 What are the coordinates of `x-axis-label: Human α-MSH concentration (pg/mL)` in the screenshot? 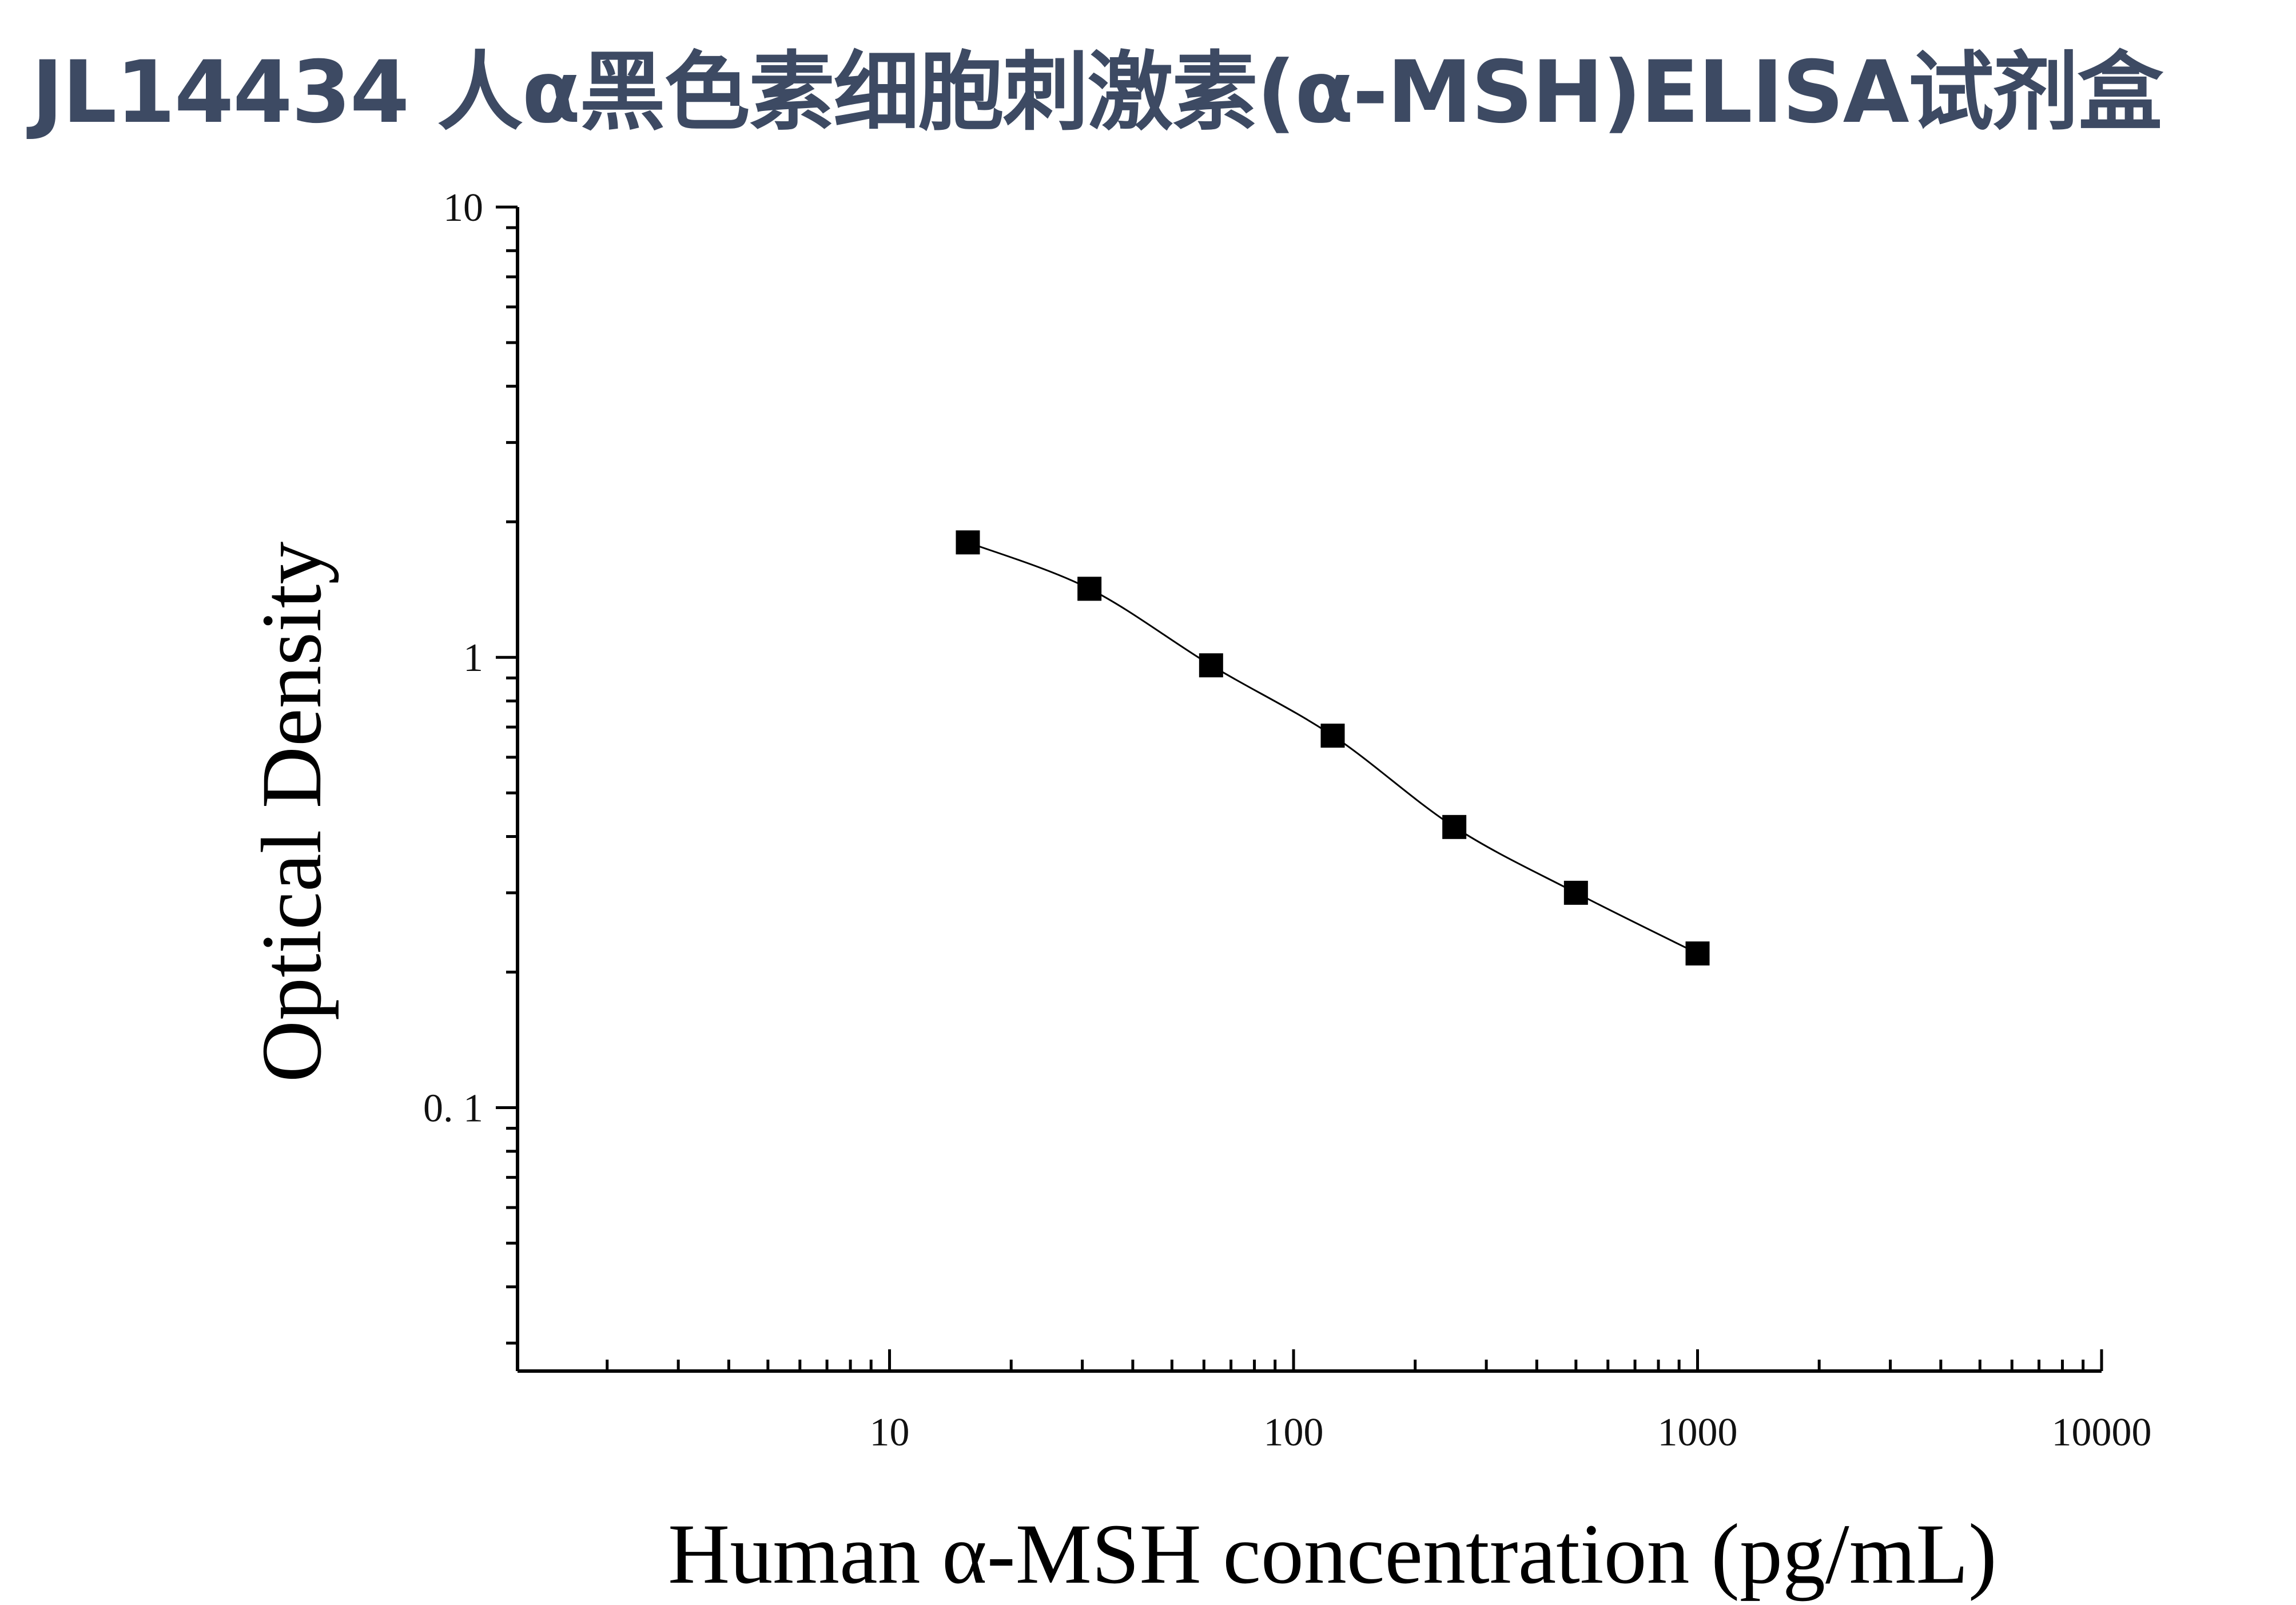 It's located at (1332, 1554).